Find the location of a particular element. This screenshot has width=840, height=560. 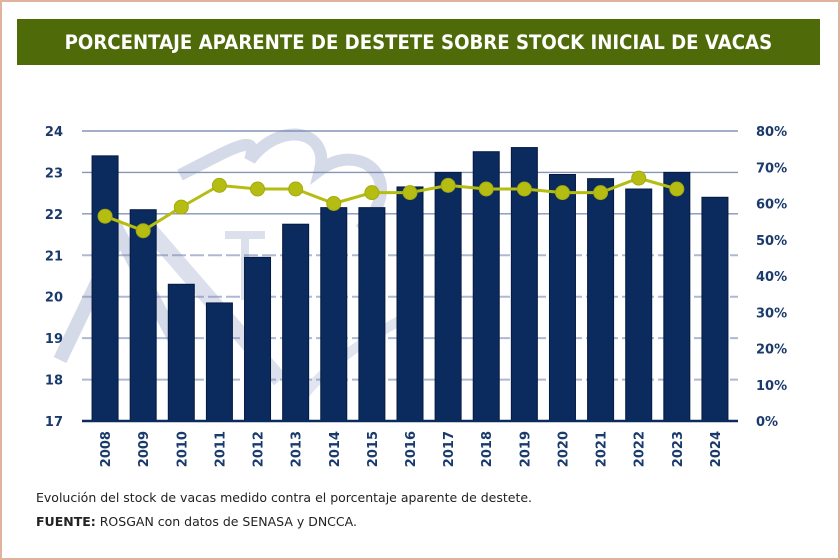

y-right-tick-label: 0% is located at coordinates (767, 422).